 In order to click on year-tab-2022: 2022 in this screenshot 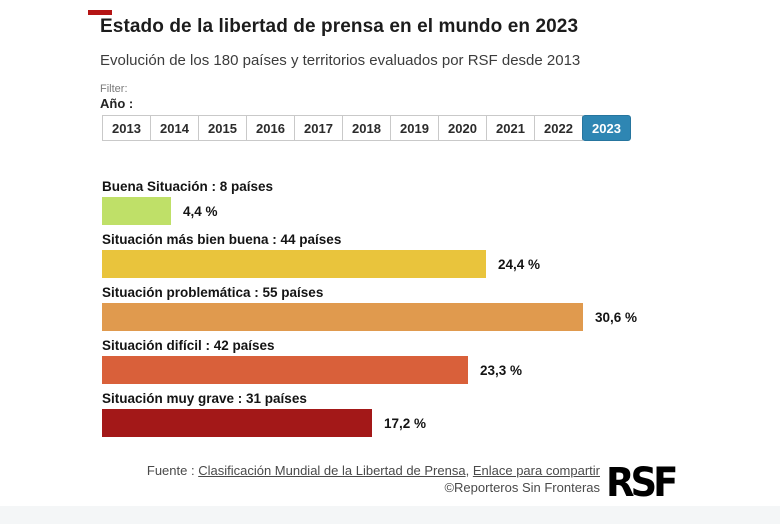, I will do `click(558, 128)`.